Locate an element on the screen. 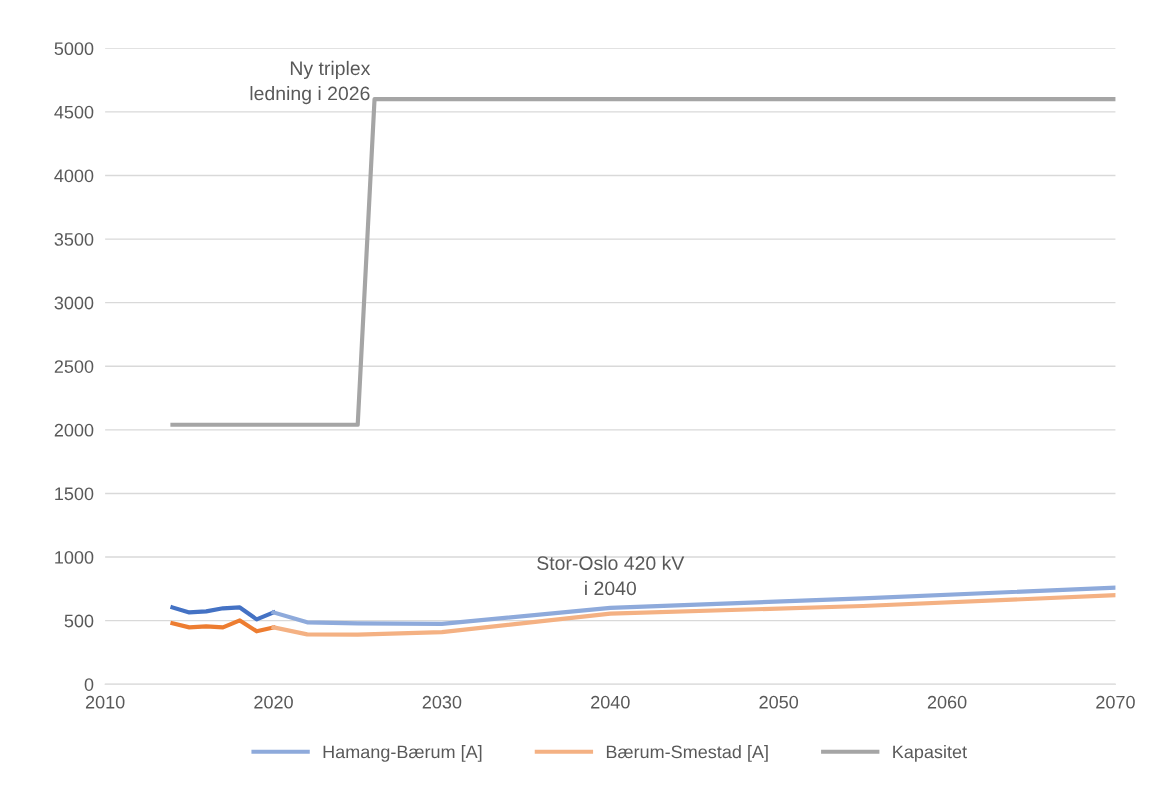  x-tick-label: 2040 is located at coordinates (610, 702).